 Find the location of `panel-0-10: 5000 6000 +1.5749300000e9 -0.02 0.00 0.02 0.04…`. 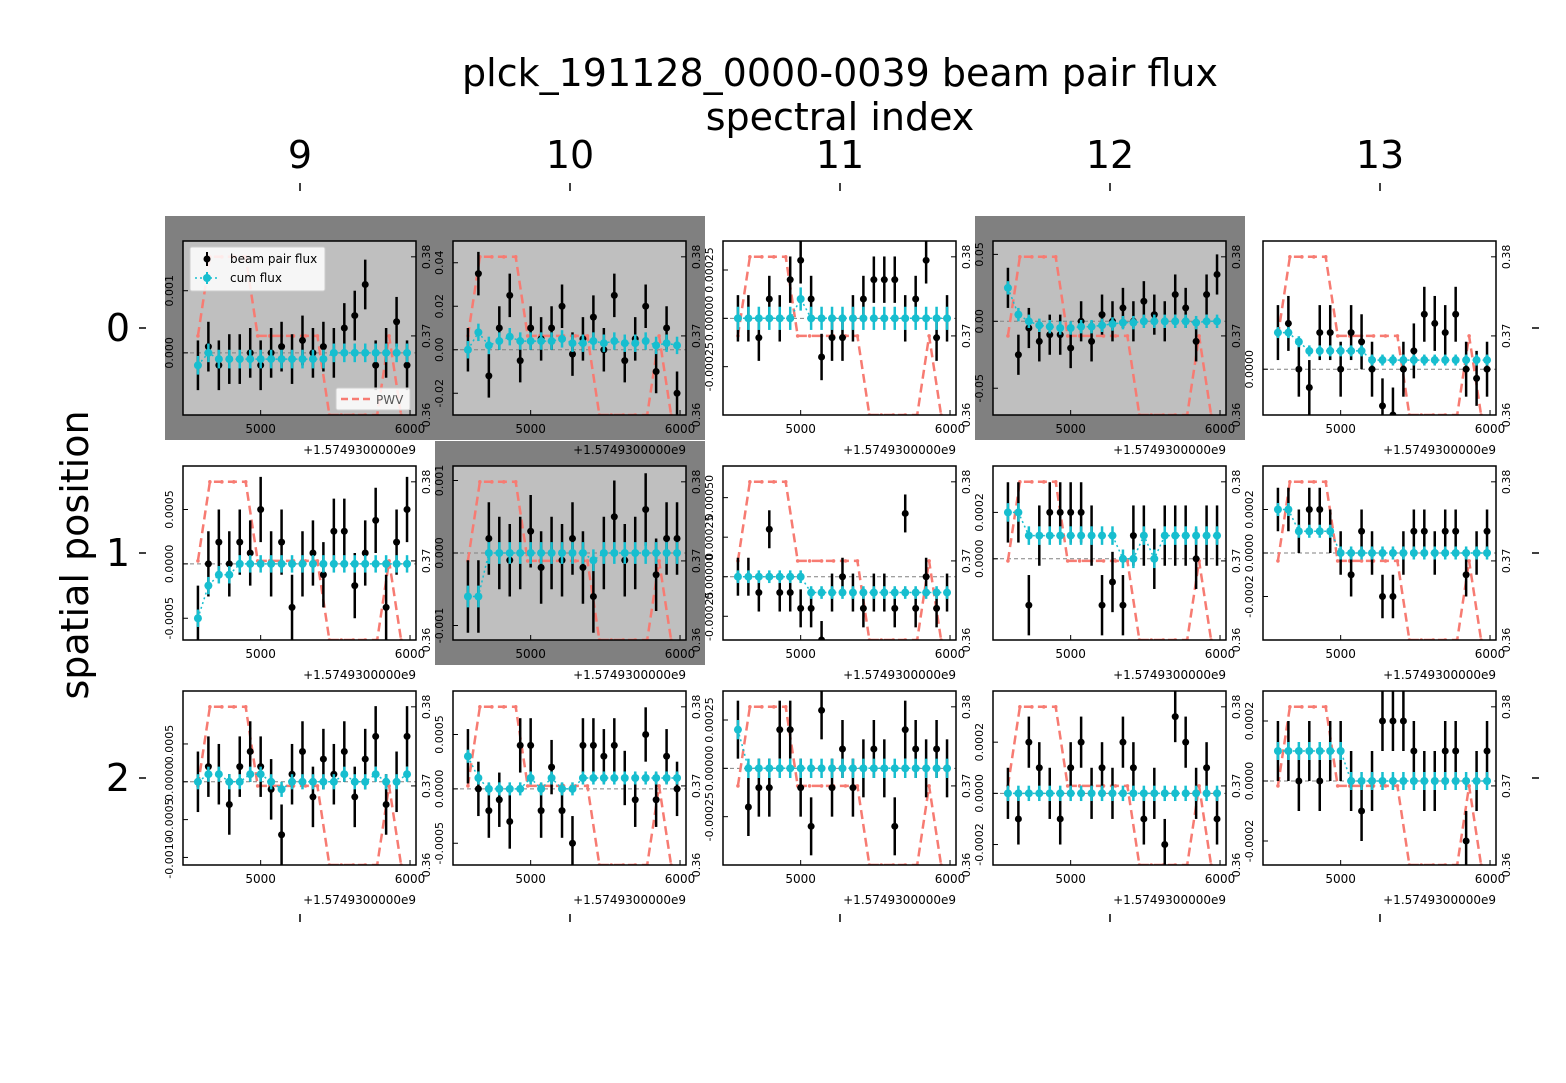

panel-0-10: 5000 6000 +1.5749300000e9 -0.02 0.00 0.02 0.04… is located at coordinates (568, 348).